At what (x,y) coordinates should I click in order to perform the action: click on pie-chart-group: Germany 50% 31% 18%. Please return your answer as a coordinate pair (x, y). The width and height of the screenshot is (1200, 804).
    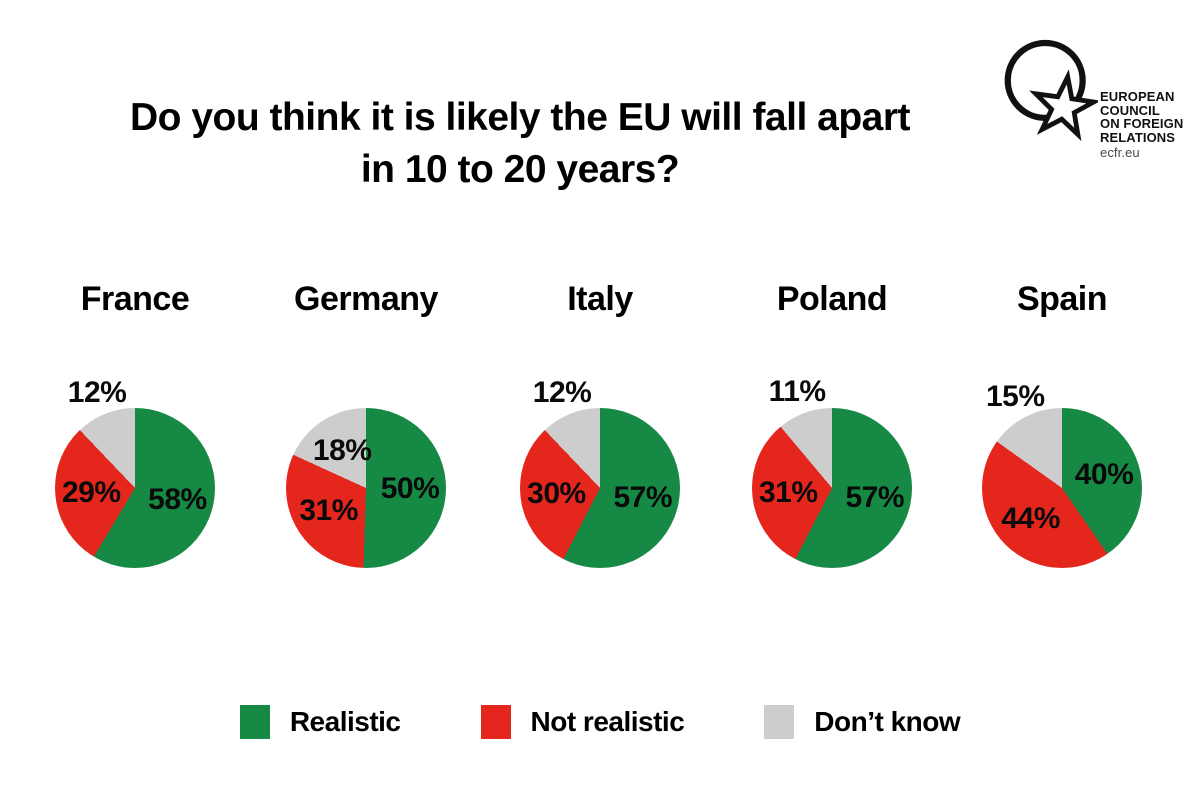
    Looking at the image, I should click on (366, 430).